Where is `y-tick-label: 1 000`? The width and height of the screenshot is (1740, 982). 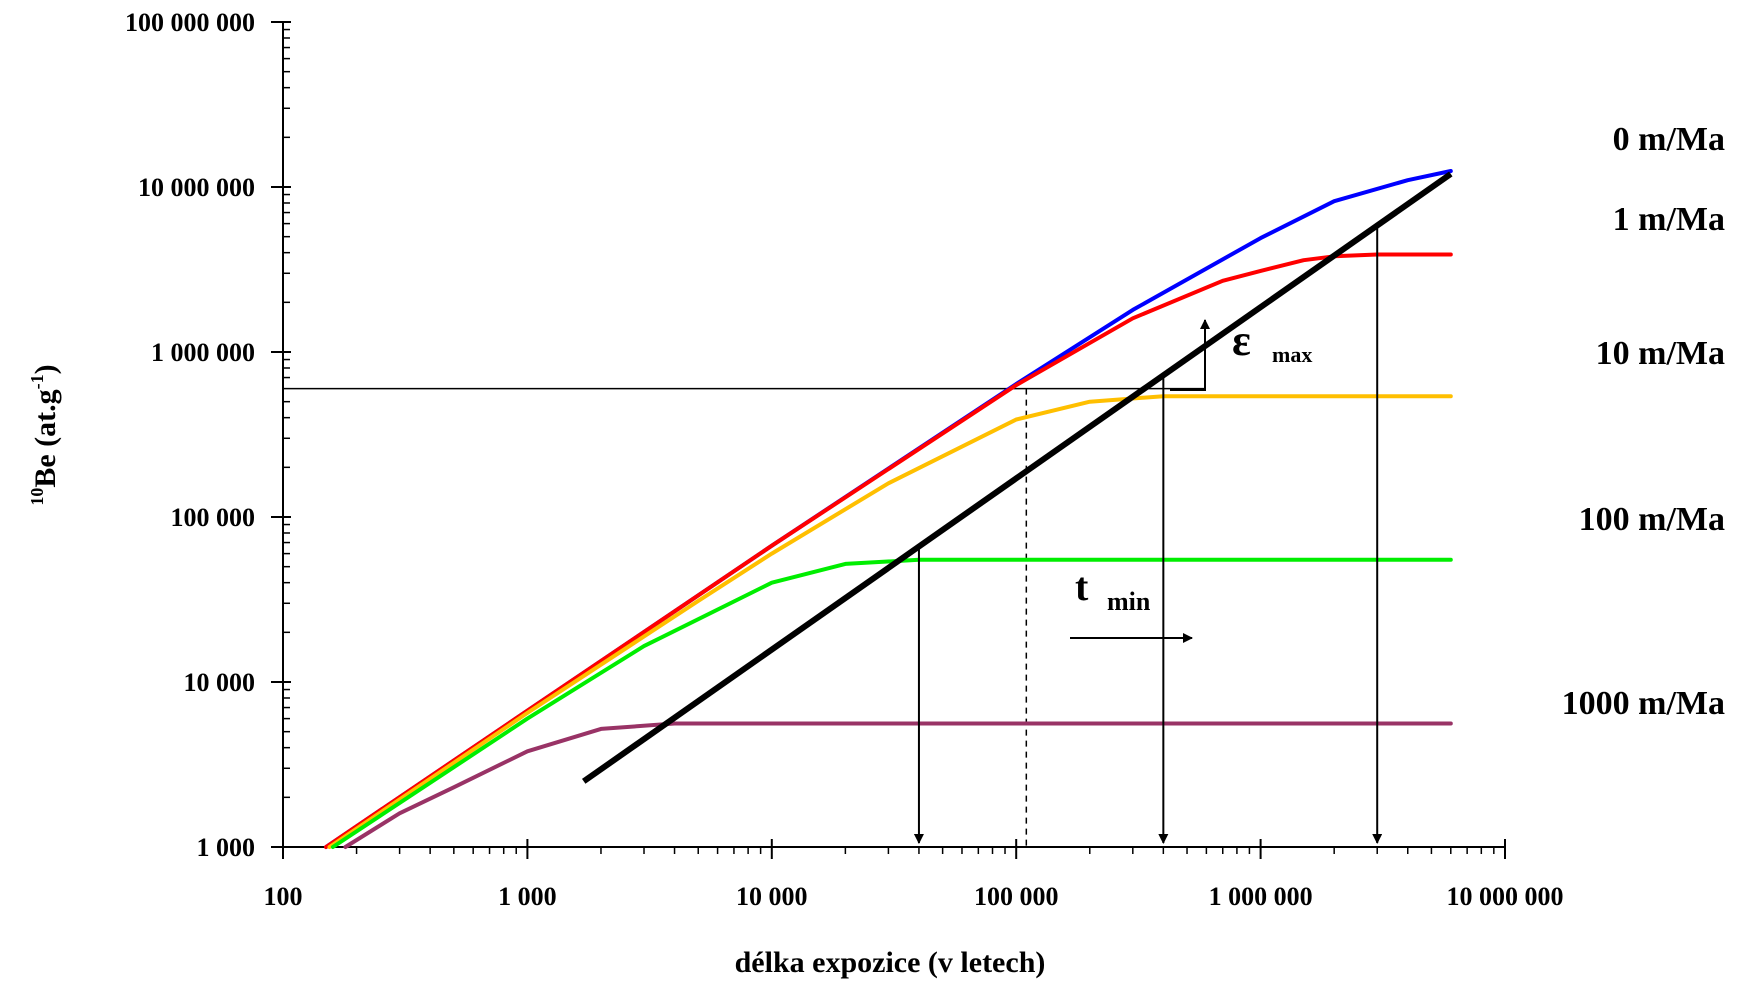
y-tick-label: 1 000 is located at coordinates (226, 847).